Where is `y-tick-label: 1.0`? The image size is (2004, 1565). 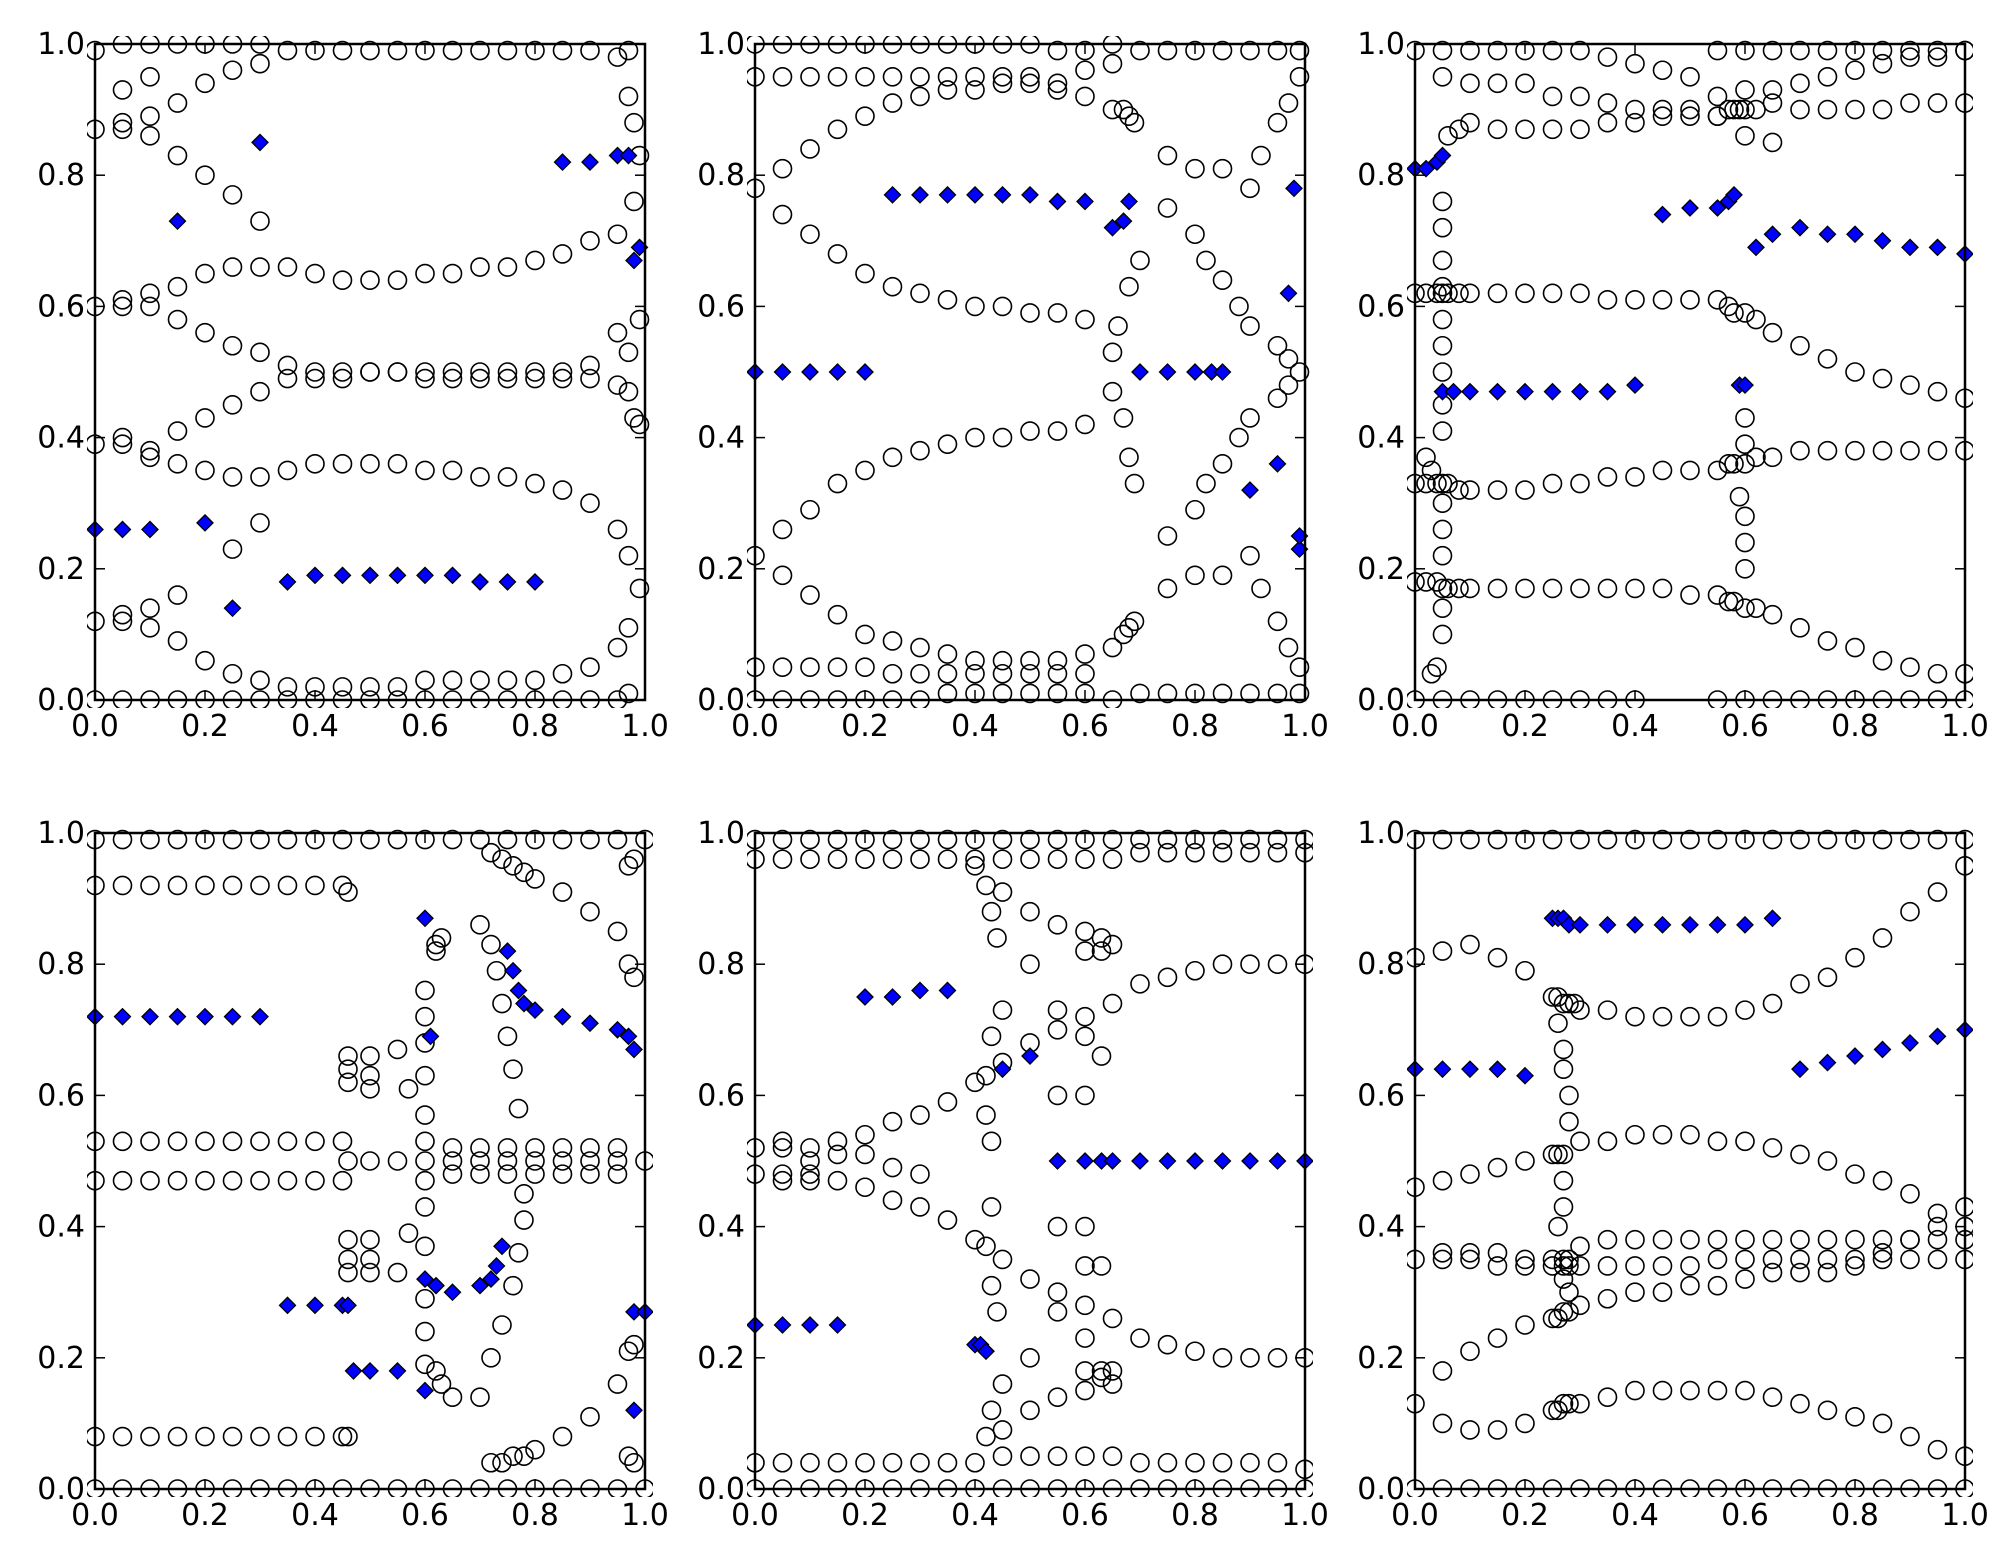
y-tick-label: 1.0 is located at coordinates (1381, 833).